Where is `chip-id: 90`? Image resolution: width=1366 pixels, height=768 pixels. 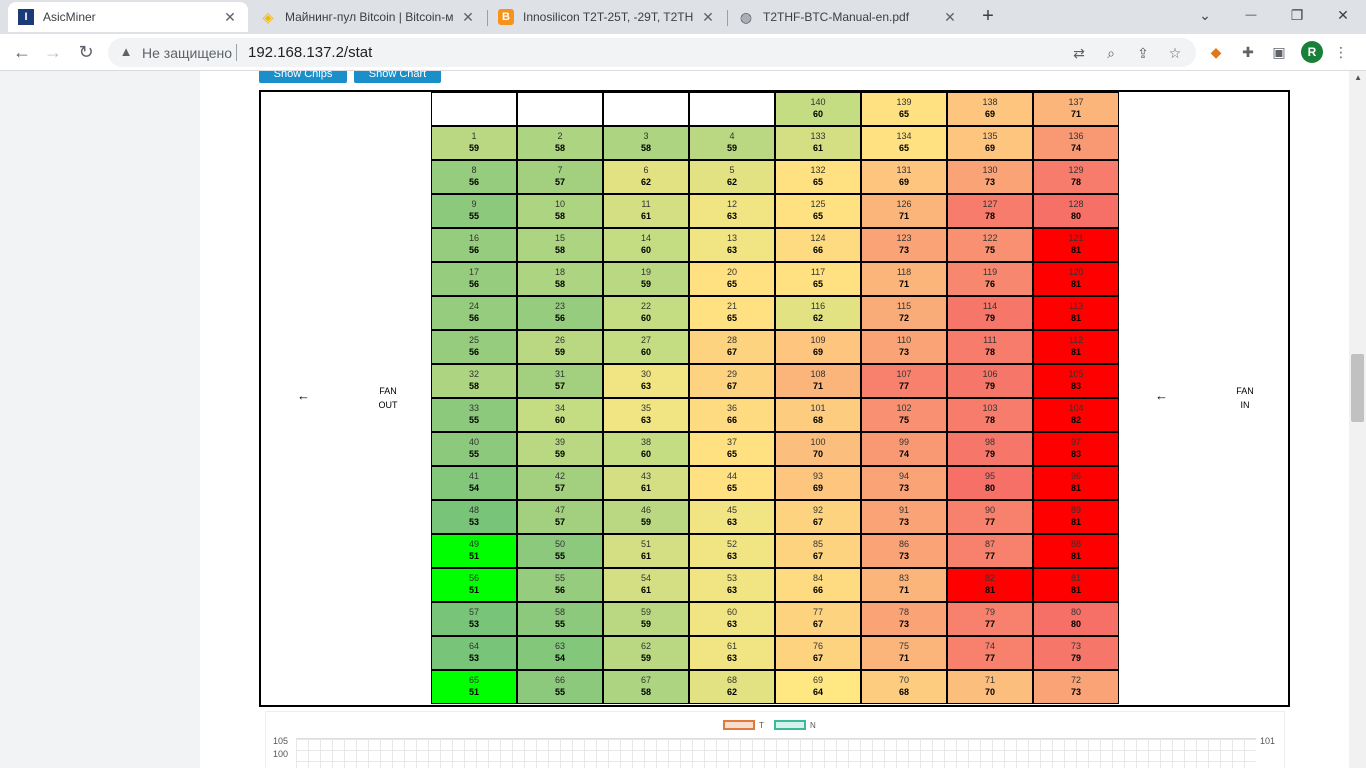 chip-id: 90 is located at coordinates (989, 510).